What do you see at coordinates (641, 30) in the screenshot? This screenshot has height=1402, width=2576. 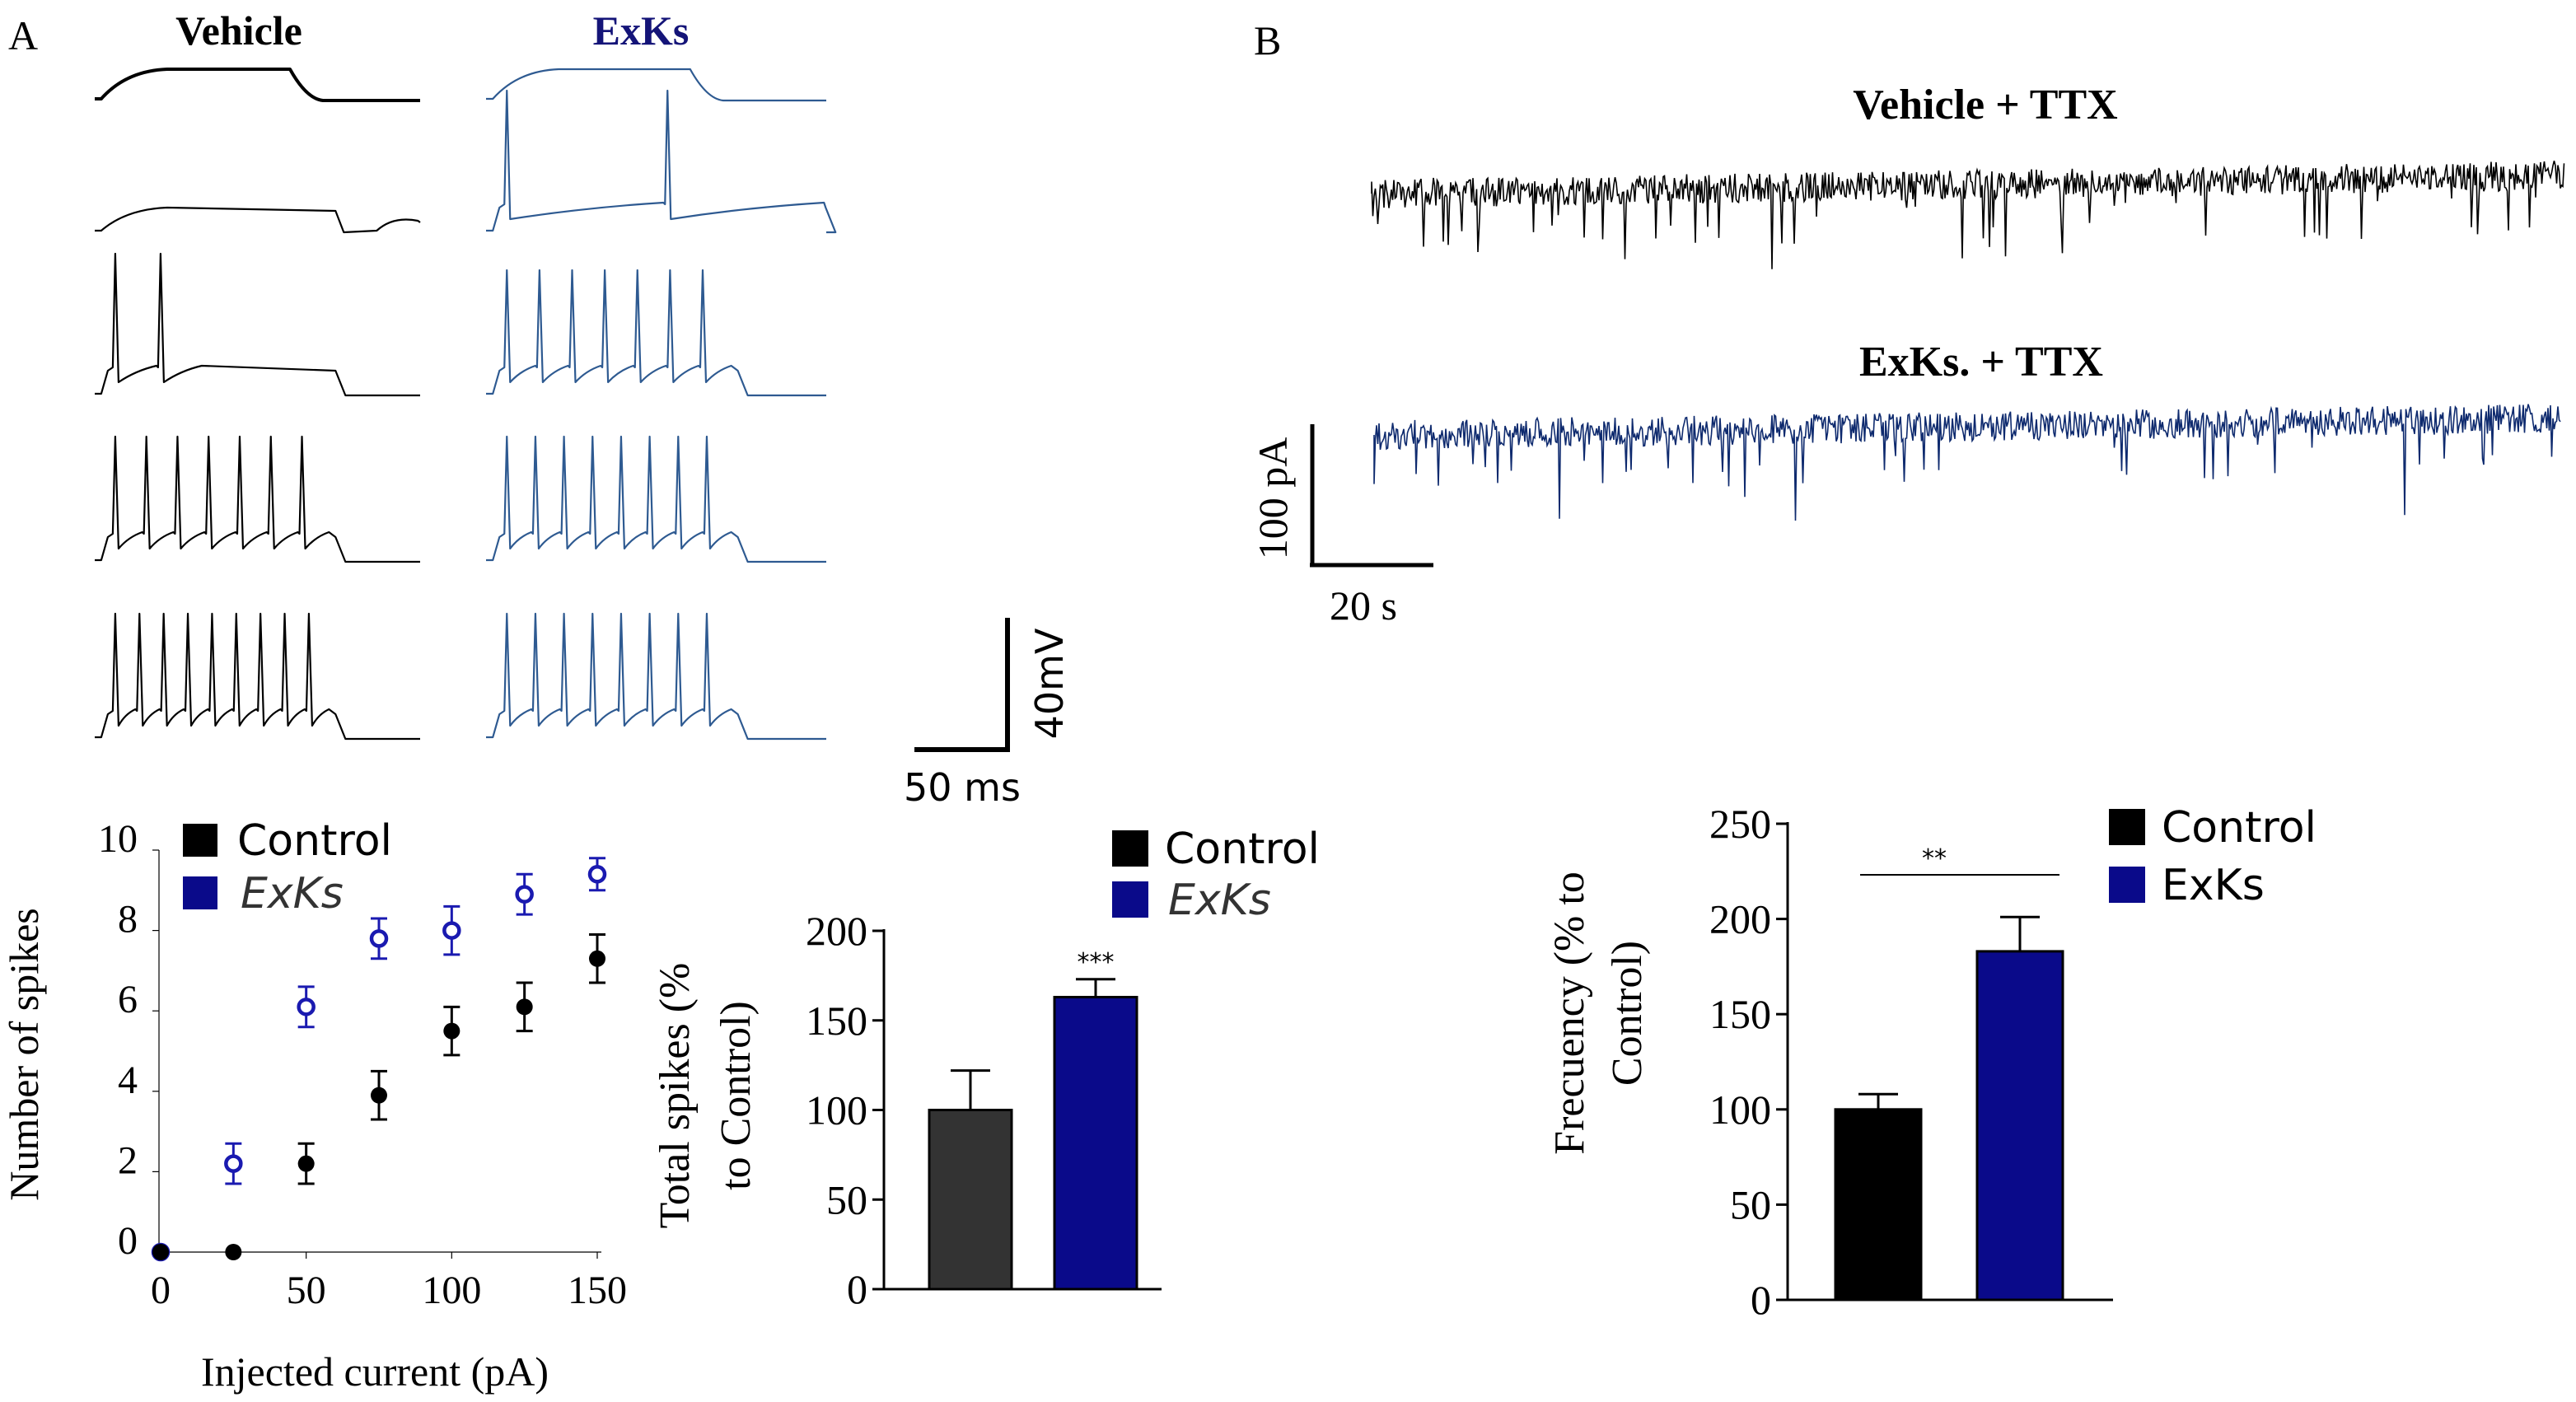 I see `exks-traces-title: ExKs` at bounding box center [641, 30].